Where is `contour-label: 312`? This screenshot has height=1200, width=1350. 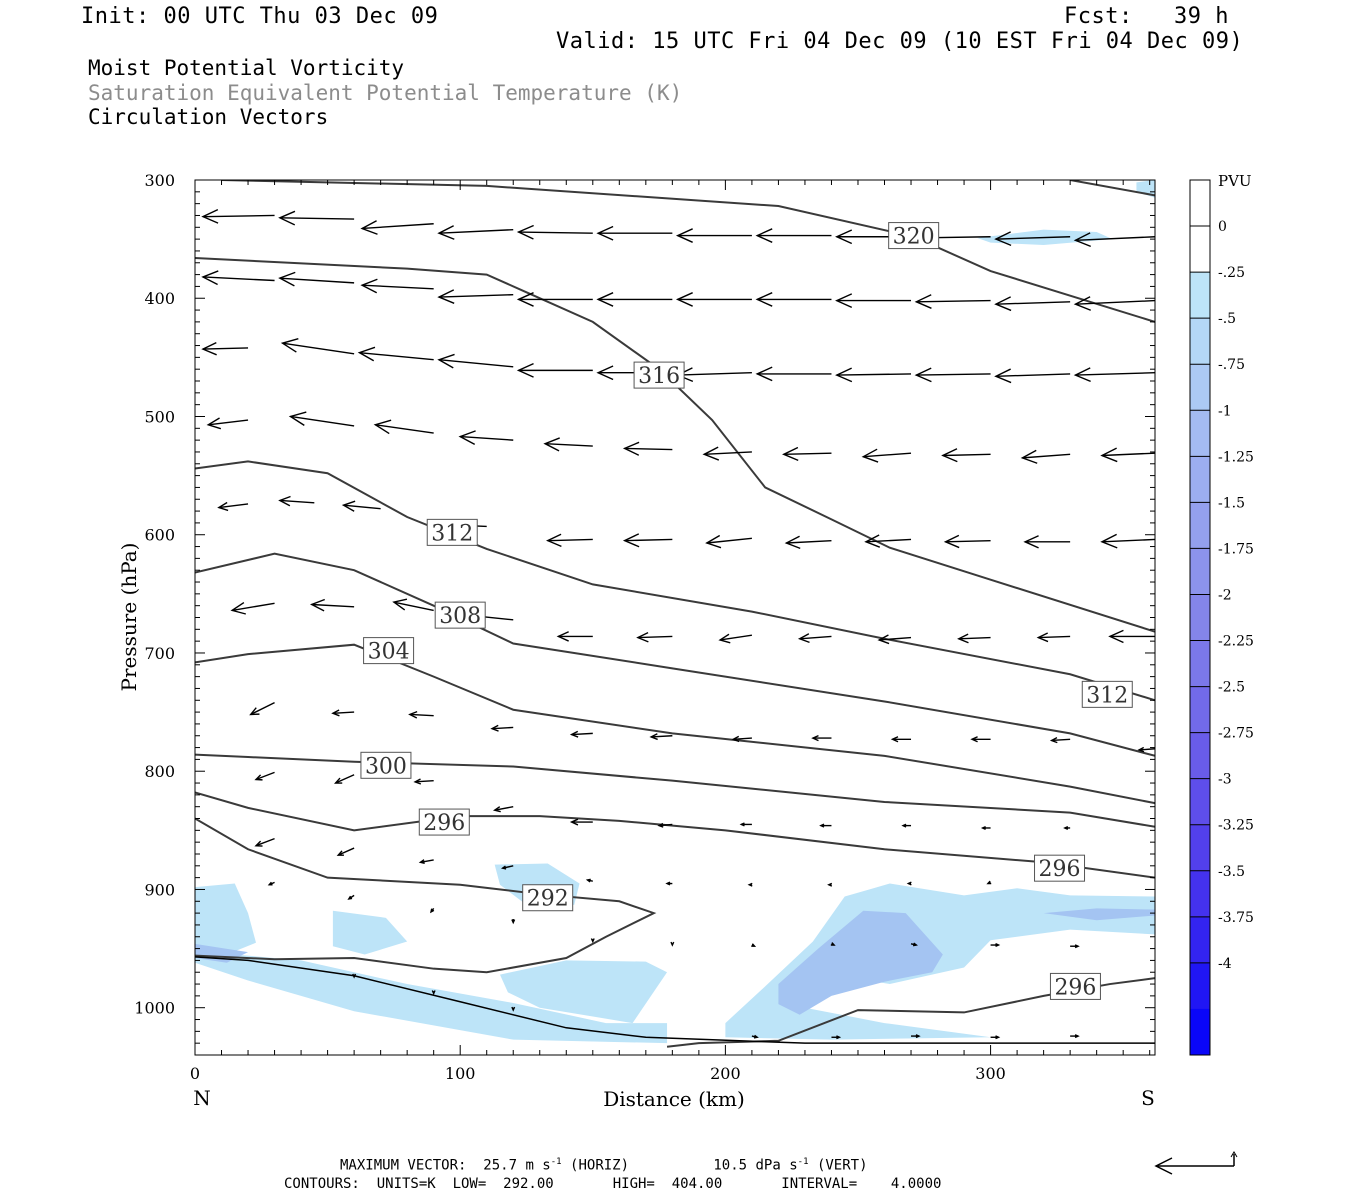
contour-label: 312 is located at coordinates (1107, 694).